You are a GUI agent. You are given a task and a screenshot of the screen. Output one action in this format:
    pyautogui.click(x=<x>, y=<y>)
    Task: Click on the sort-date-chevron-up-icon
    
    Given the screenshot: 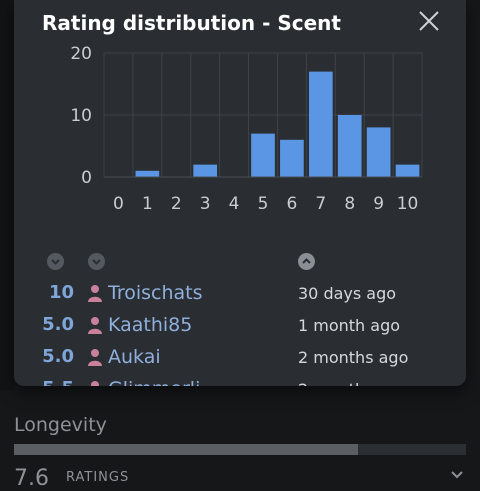 What is the action you would take?
    pyautogui.click(x=306, y=261)
    